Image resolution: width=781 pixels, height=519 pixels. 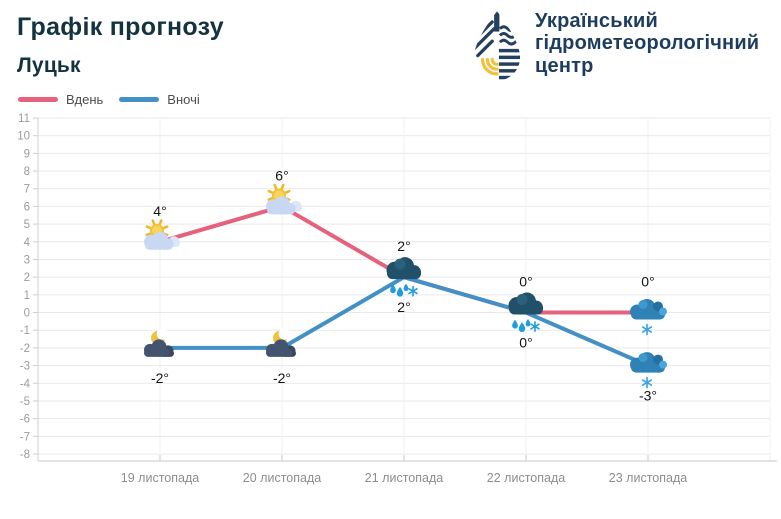 I want to click on x-axis-label: 22 листопада, so click(x=526, y=478).